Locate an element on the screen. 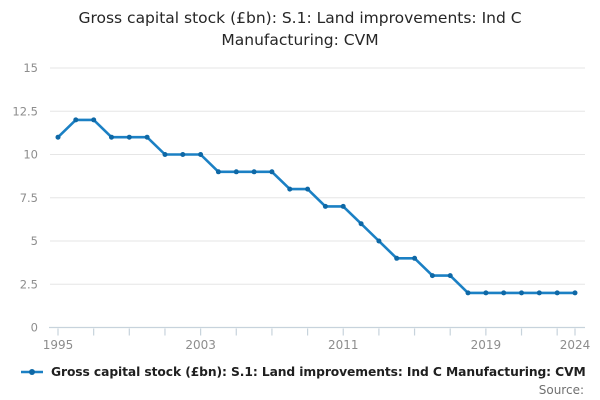  y-axis-tick-label: 7.5 is located at coordinates (29, 198).